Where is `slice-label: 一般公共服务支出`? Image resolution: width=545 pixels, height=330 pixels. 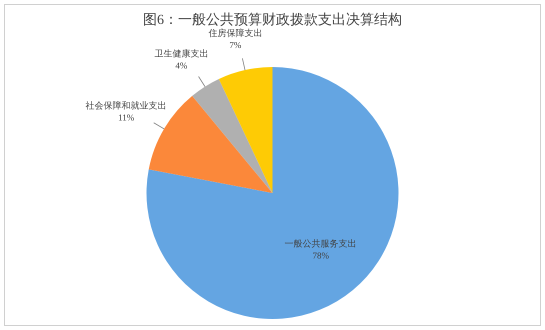
slice-label: 一般公共服务支出 is located at coordinates (320, 243).